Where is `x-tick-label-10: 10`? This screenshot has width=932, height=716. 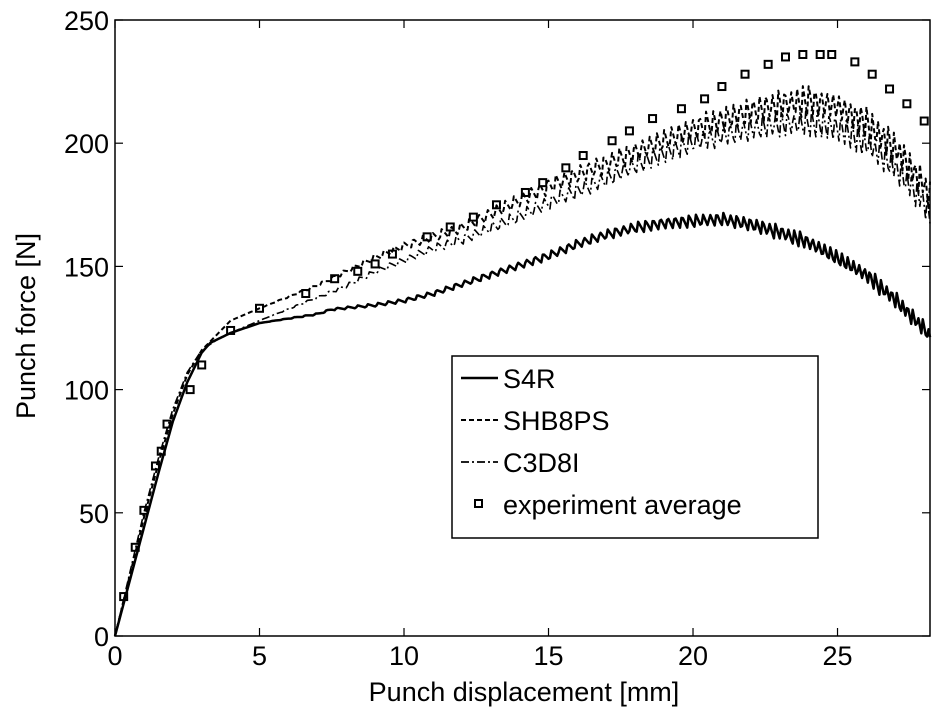
x-tick-label-10: 10 is located at coordinates (404, 656).